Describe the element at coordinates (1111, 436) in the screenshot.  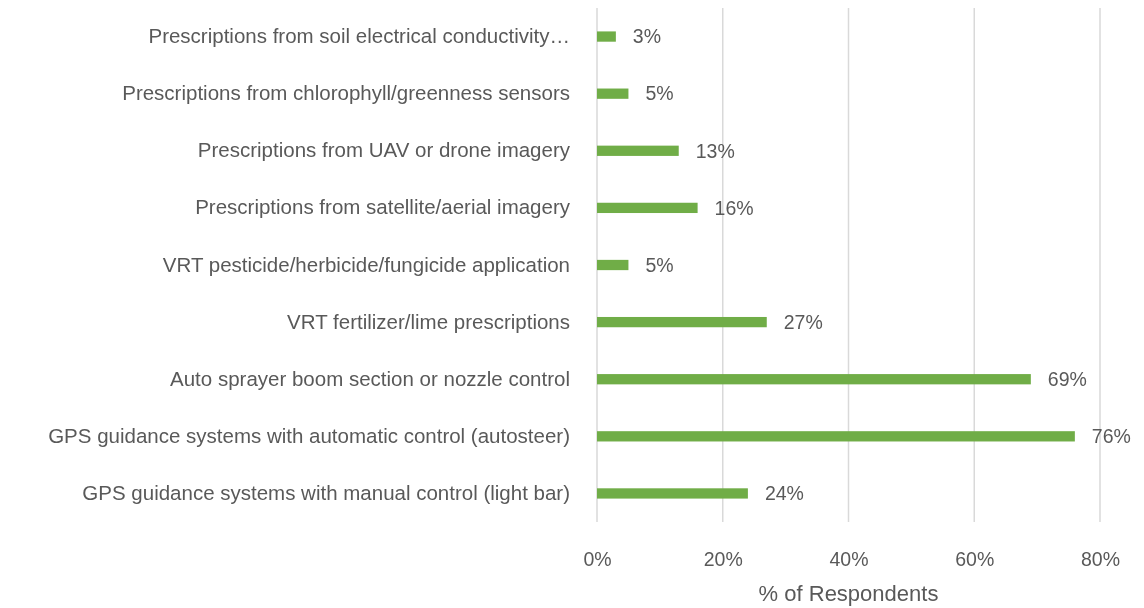
I see `data-label: 76%` at that location.